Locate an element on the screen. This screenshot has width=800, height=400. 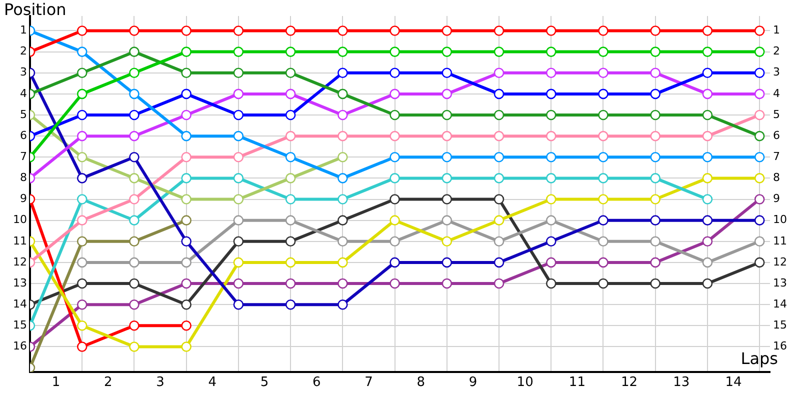
y-tick-label: 16 is located at coordinates (20, 346).